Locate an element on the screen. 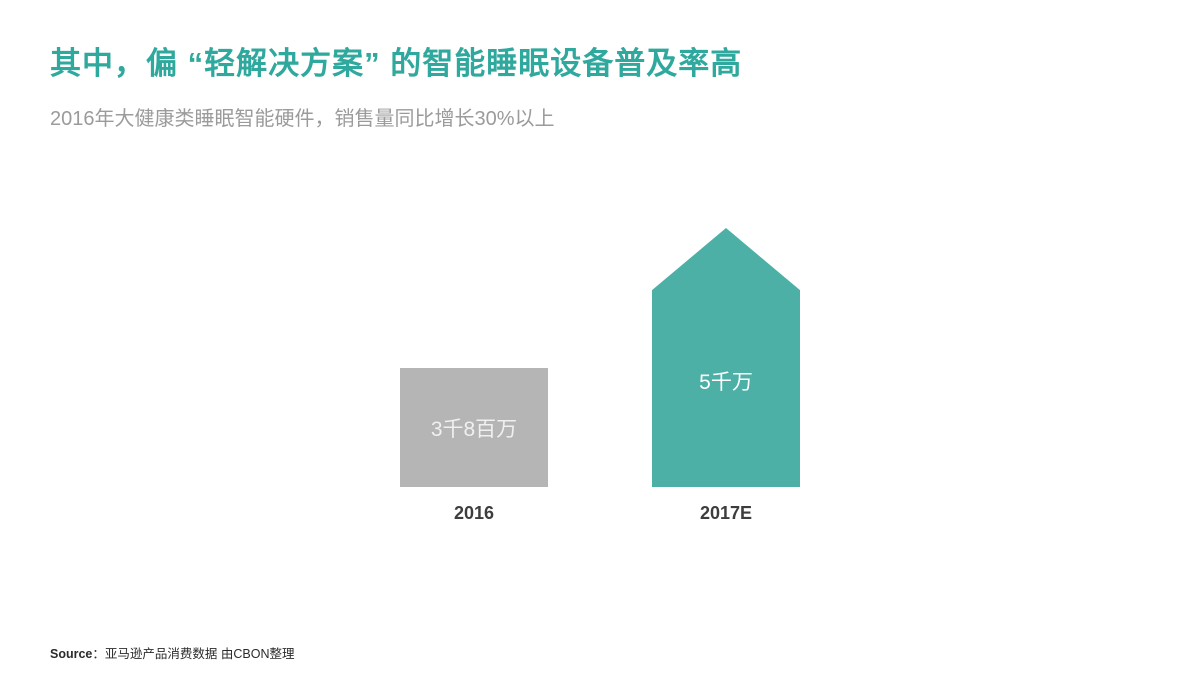 This screenshot has height=675, width=1200. source-note: Source：亚马逊产品消费数据 由CBON整理 is located at coordinates (172, 652).